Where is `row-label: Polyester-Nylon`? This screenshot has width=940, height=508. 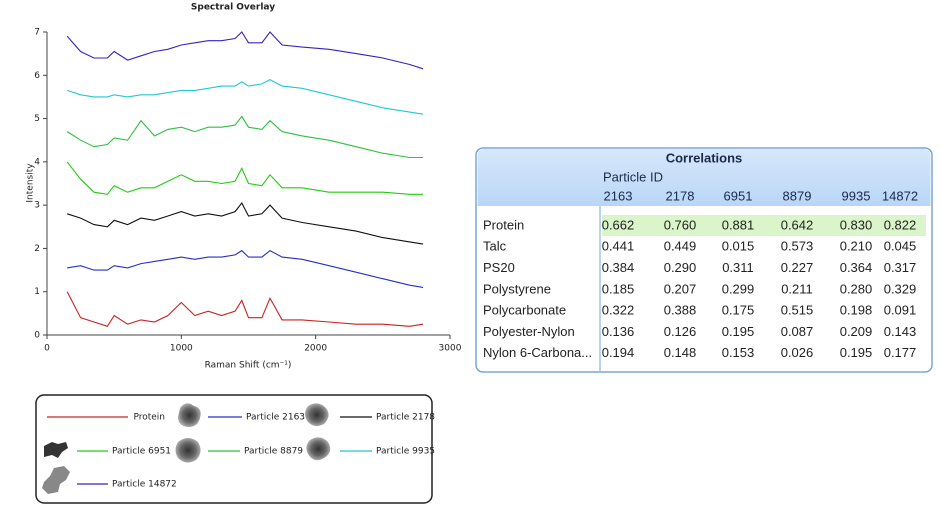
row-label: Polyester-Nylon is located at coordinates (529, 331).